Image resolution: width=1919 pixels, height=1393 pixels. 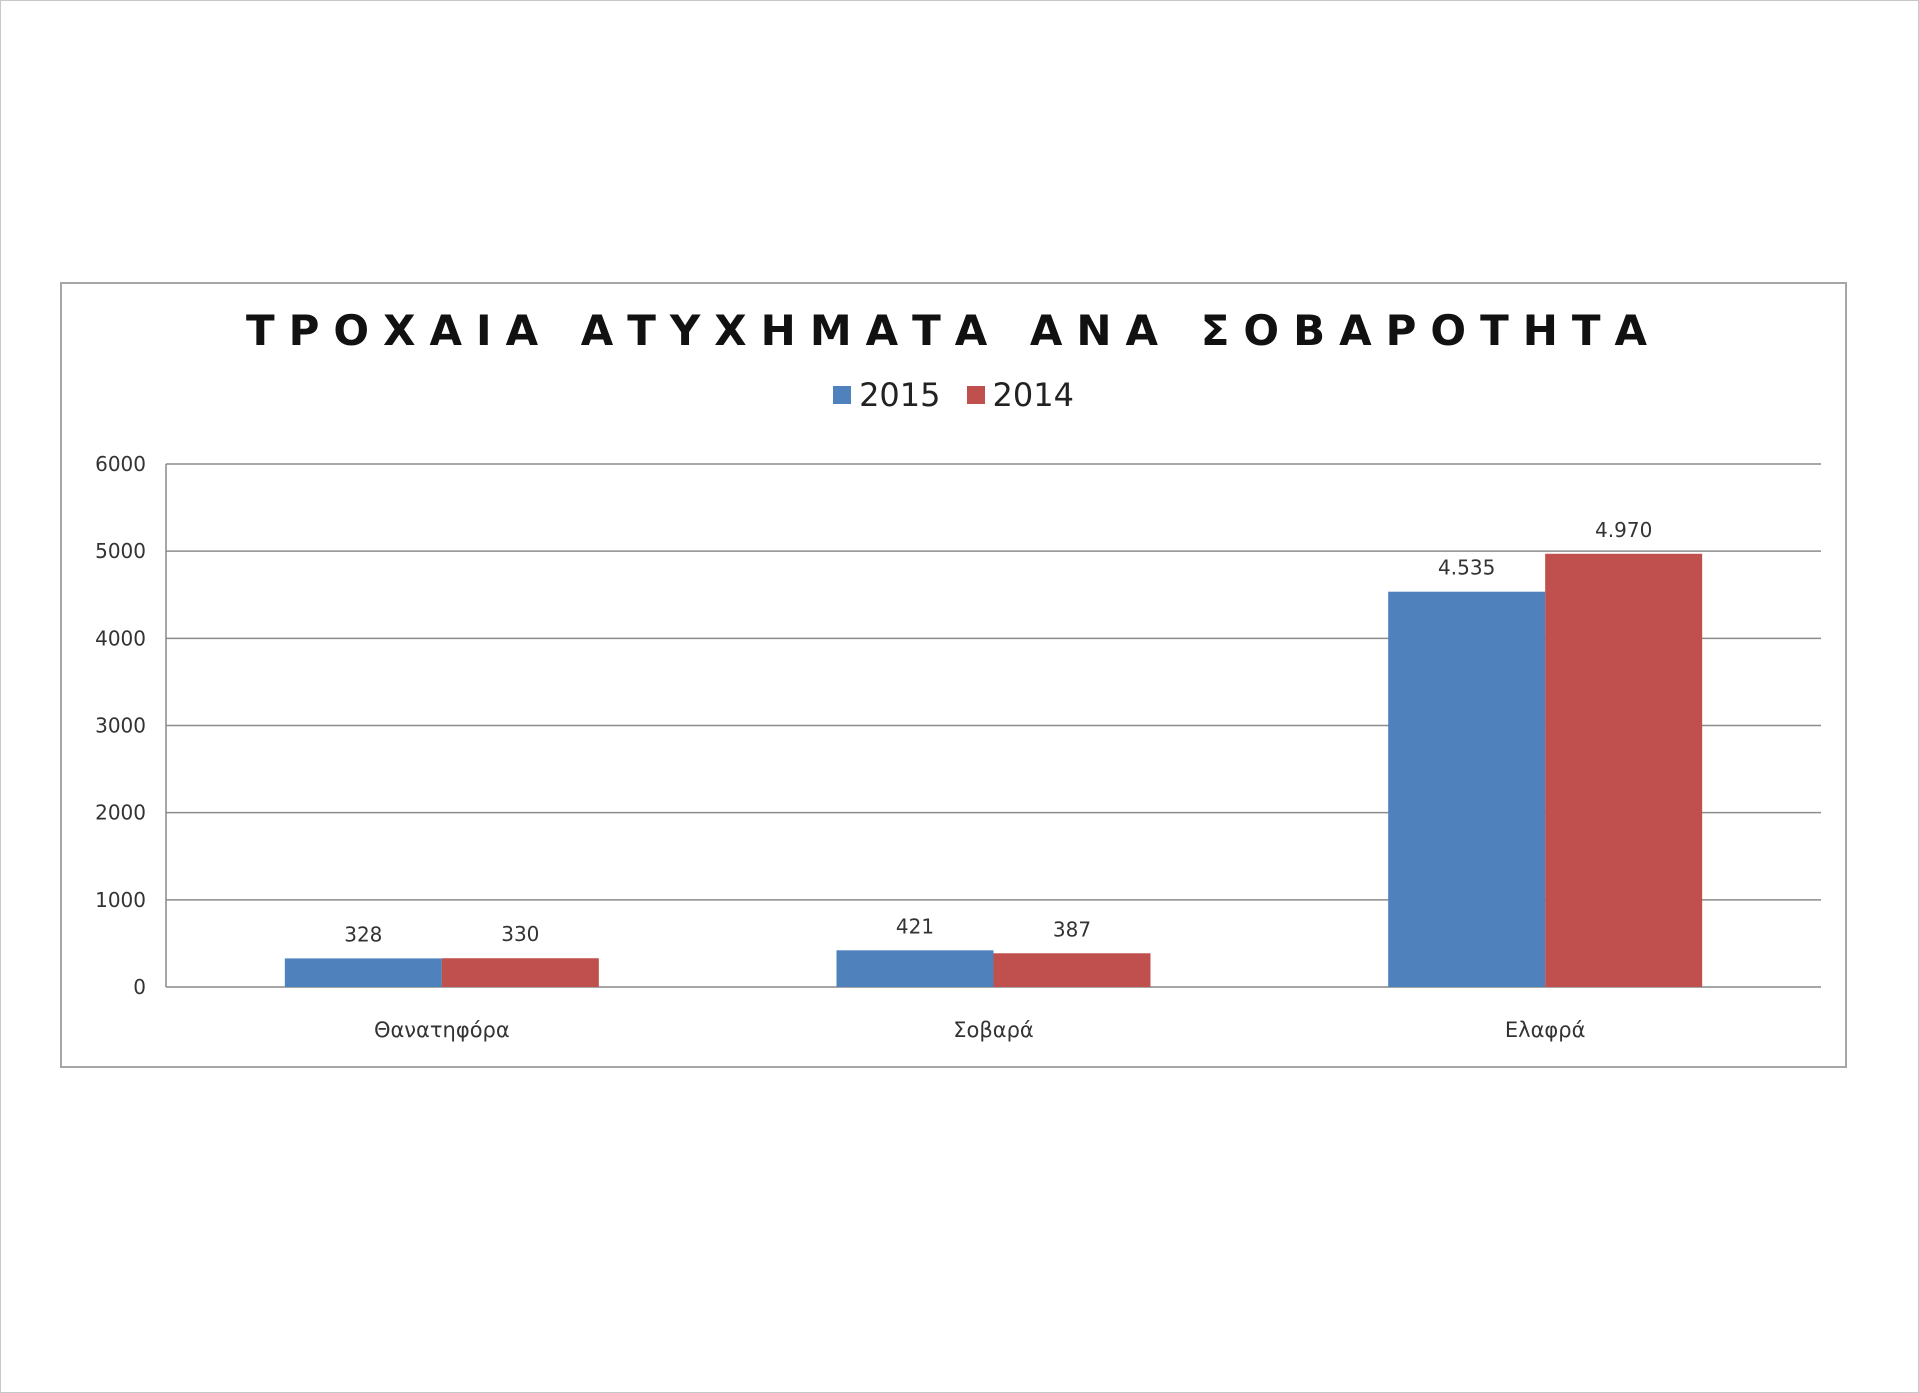 I want to click on data-label: 328, so click(x=363, y=934).